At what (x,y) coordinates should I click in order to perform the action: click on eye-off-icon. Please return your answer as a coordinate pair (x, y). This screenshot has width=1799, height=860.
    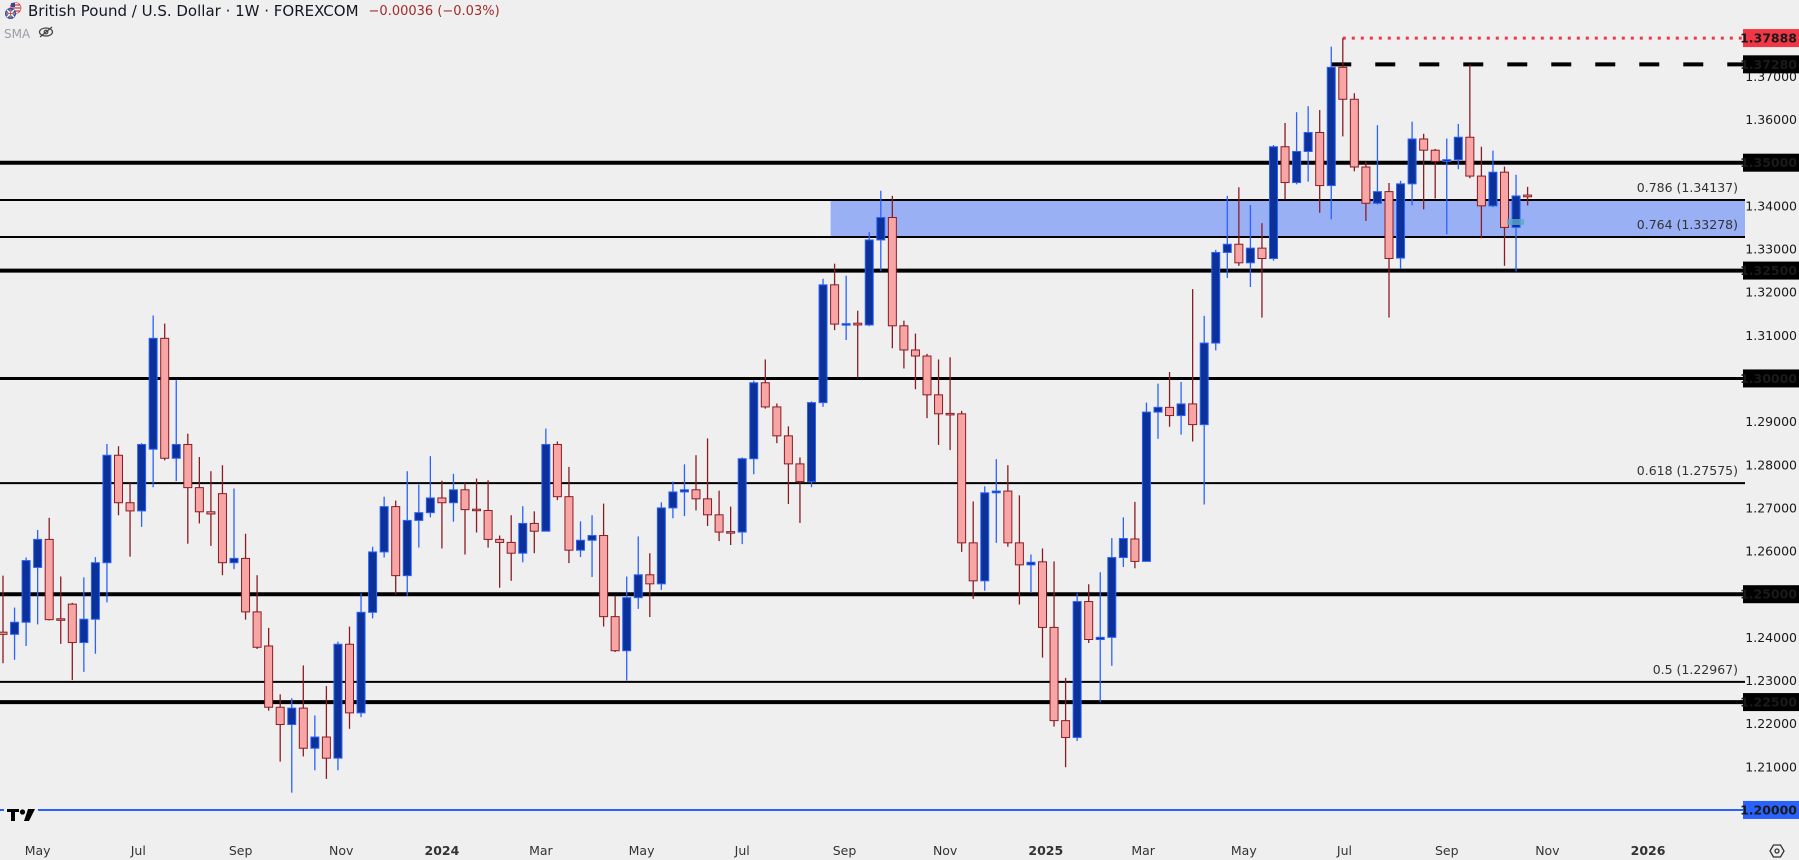
    Looking at the image, I should click on (46, 33).